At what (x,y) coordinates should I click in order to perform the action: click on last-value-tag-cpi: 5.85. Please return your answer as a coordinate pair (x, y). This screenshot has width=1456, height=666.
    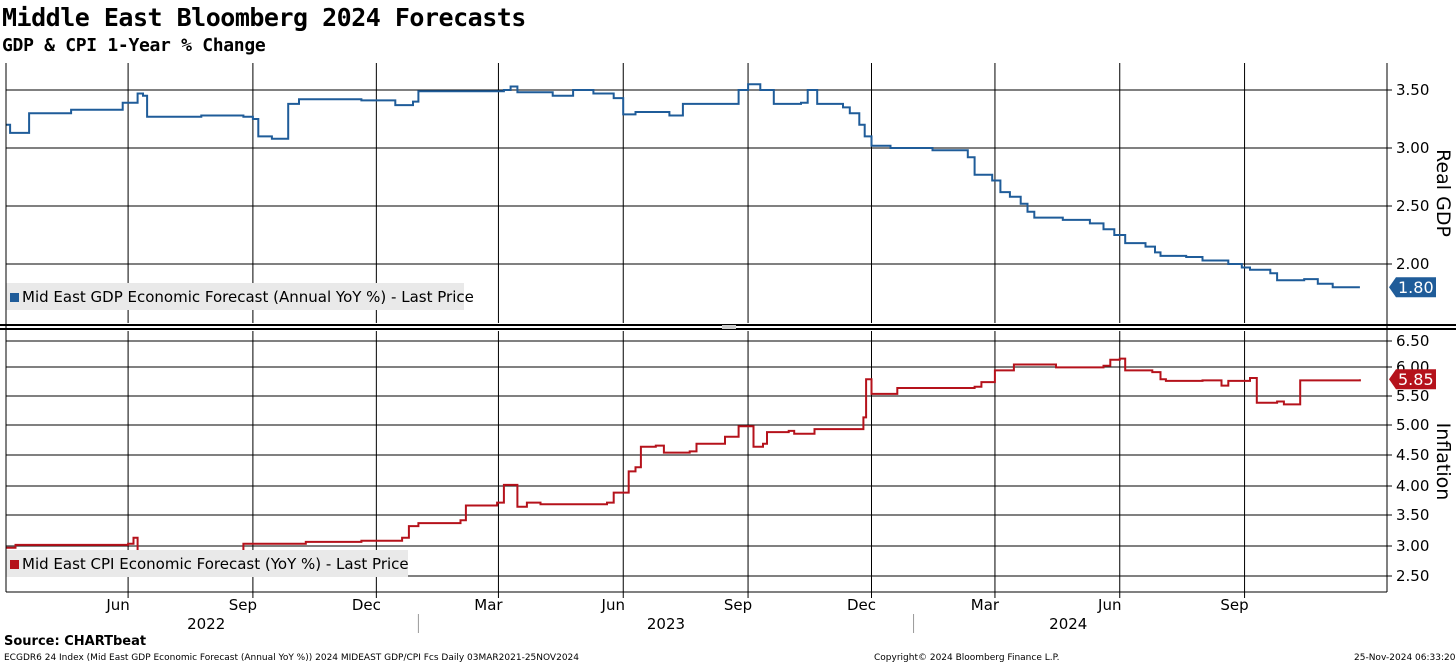
    Looking at the image, I should click on (1412, 379).